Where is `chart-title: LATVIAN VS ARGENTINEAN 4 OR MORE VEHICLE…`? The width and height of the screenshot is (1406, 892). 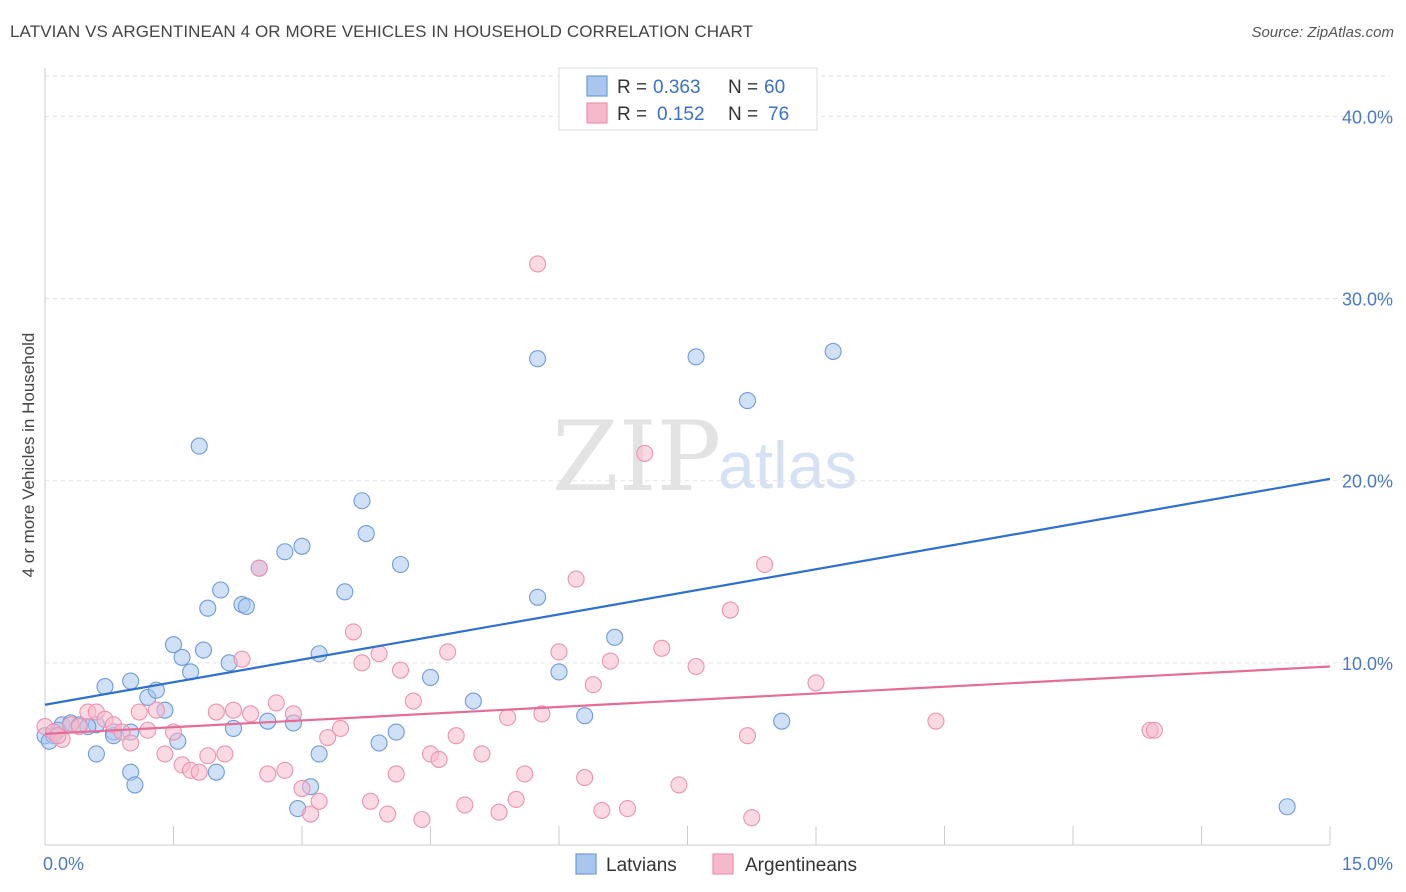 chart-title: LATVIAN VS ARGENTINEAN 4 OR MORE VEHICLE… is located at coordinates (382, 31).